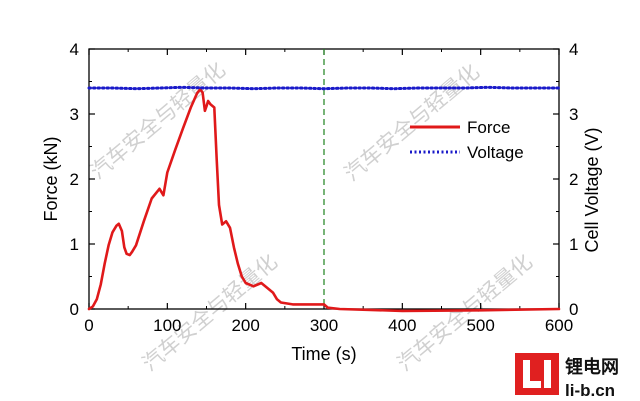 This screenshot has height=401, width=640. What do you see at coordinates (74, 244) in the screenshot?
I see `y-left-tick-label: 1` at bounding box center [74, 244].